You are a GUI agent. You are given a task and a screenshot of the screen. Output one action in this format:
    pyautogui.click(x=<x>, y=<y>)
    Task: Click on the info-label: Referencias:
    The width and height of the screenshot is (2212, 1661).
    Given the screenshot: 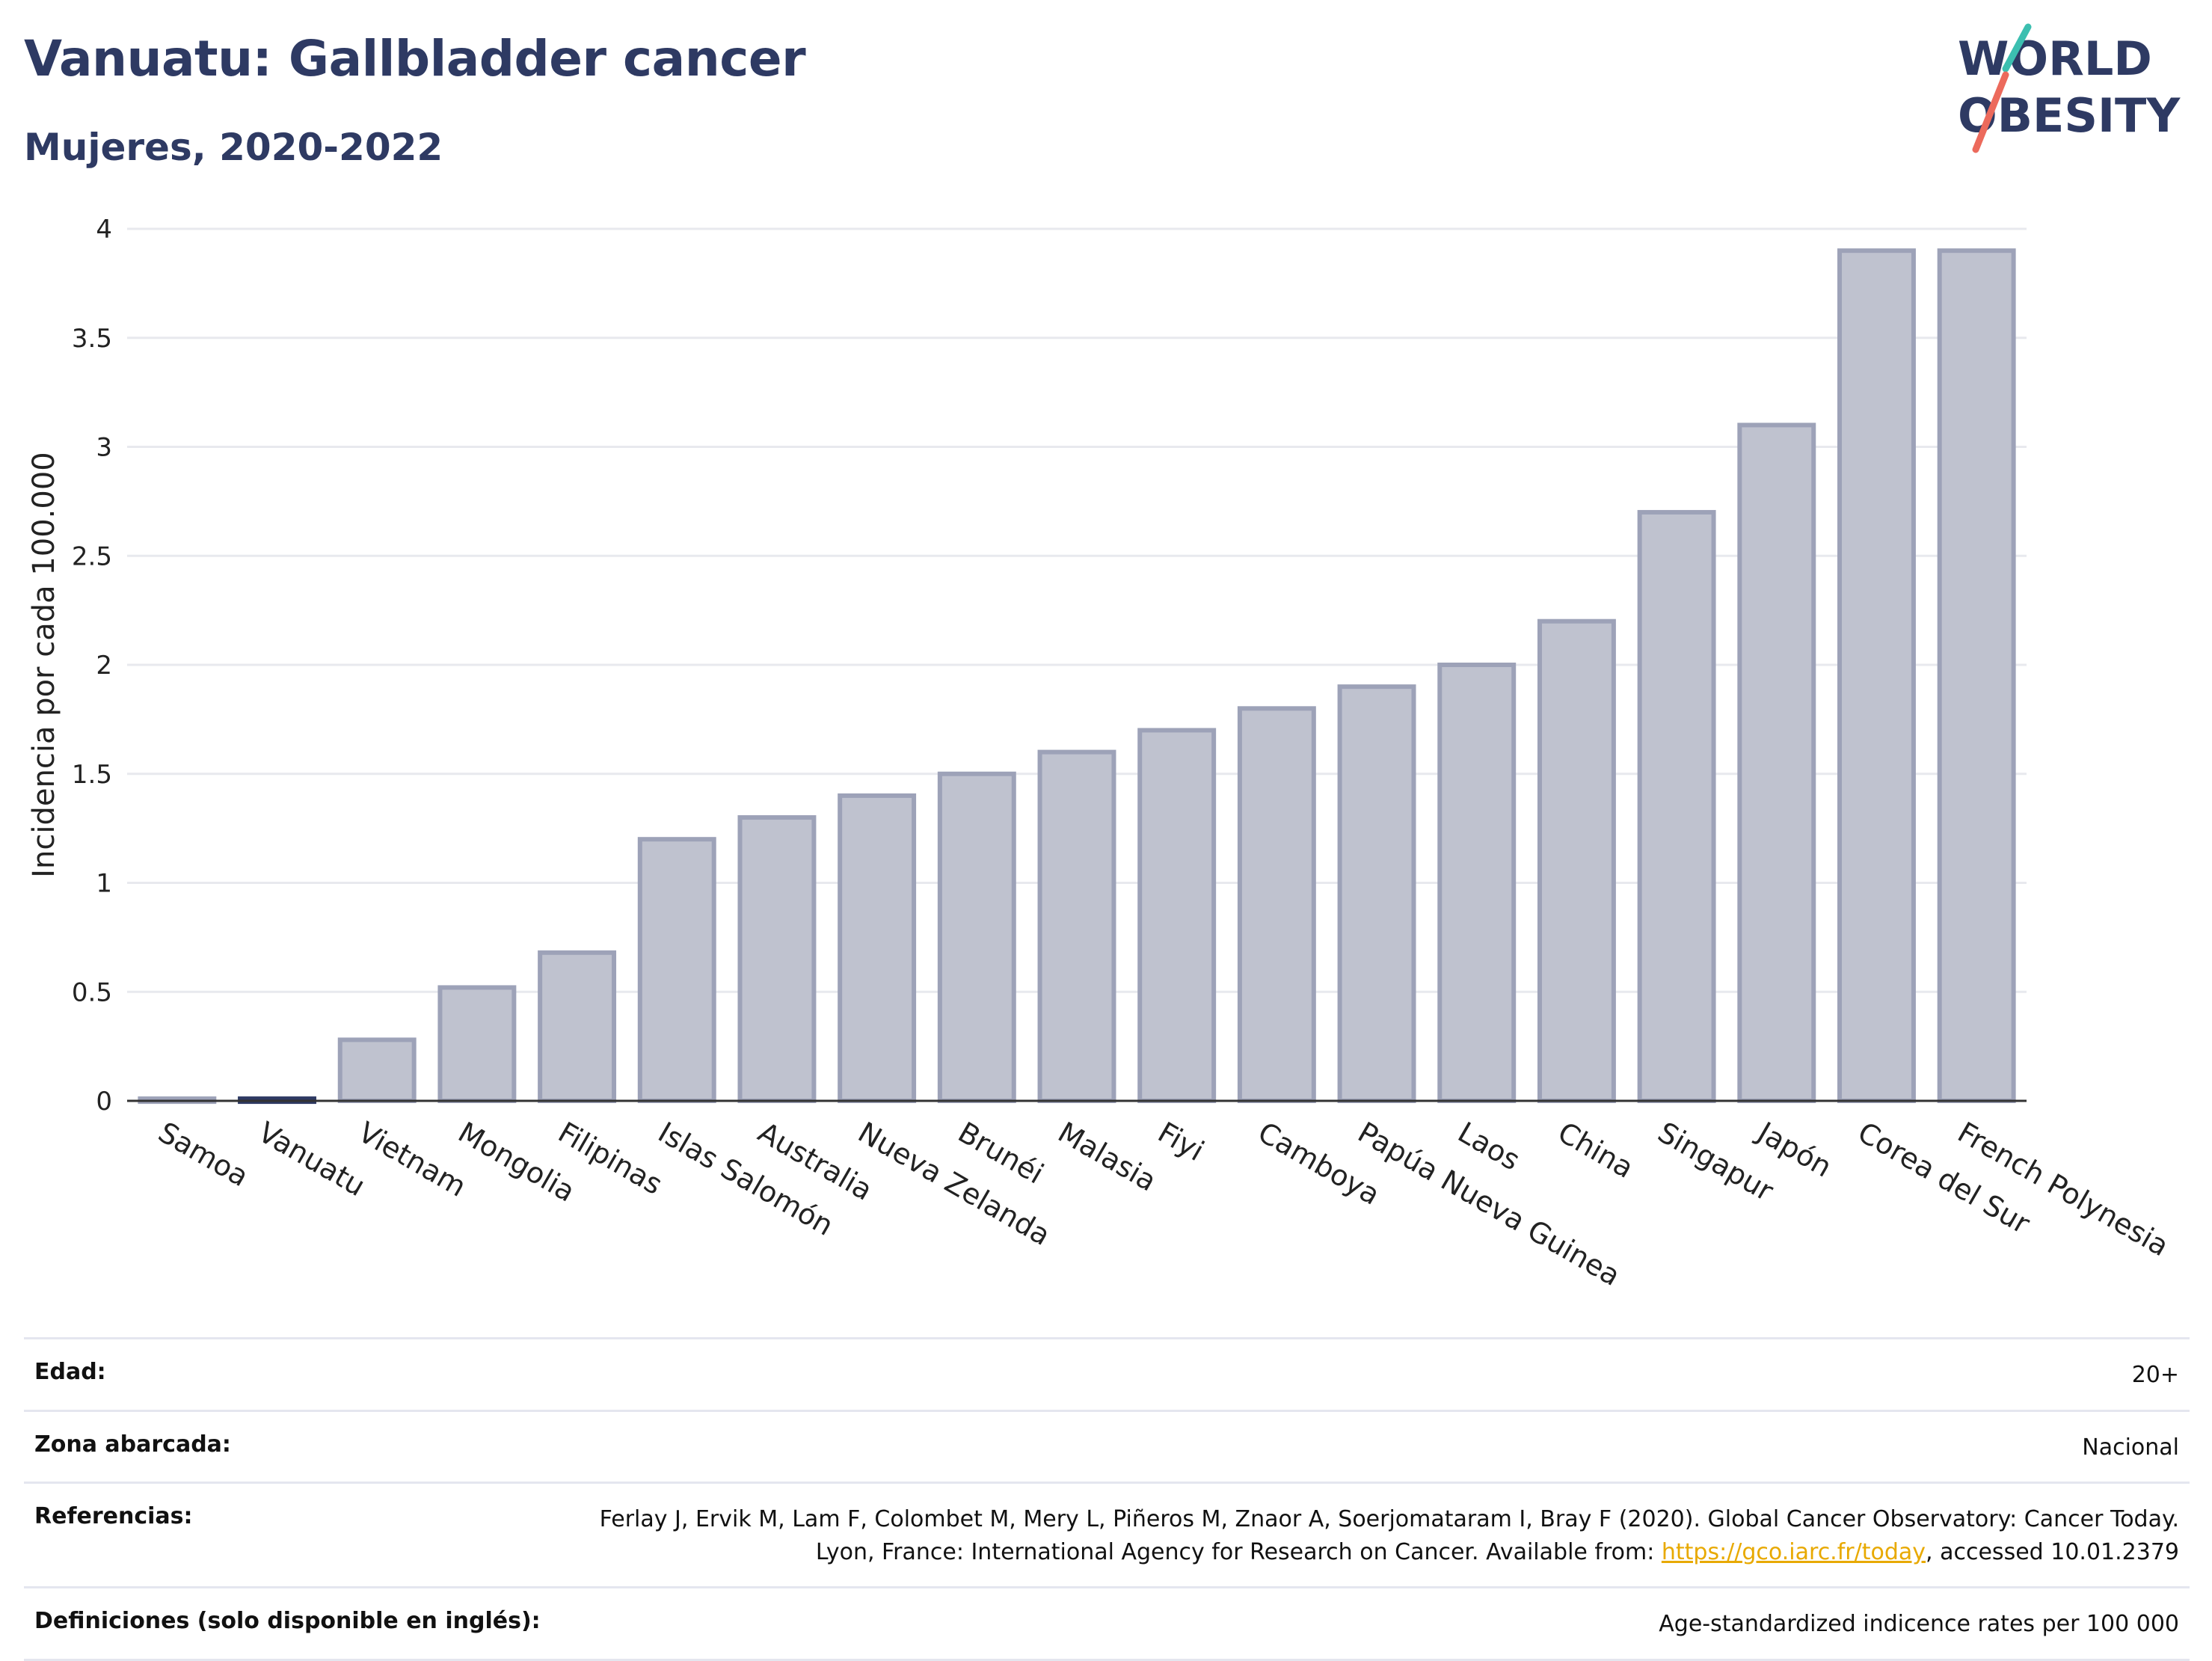 What is the action you would take?
    pyautogui.click(x=113, y=1516)
    